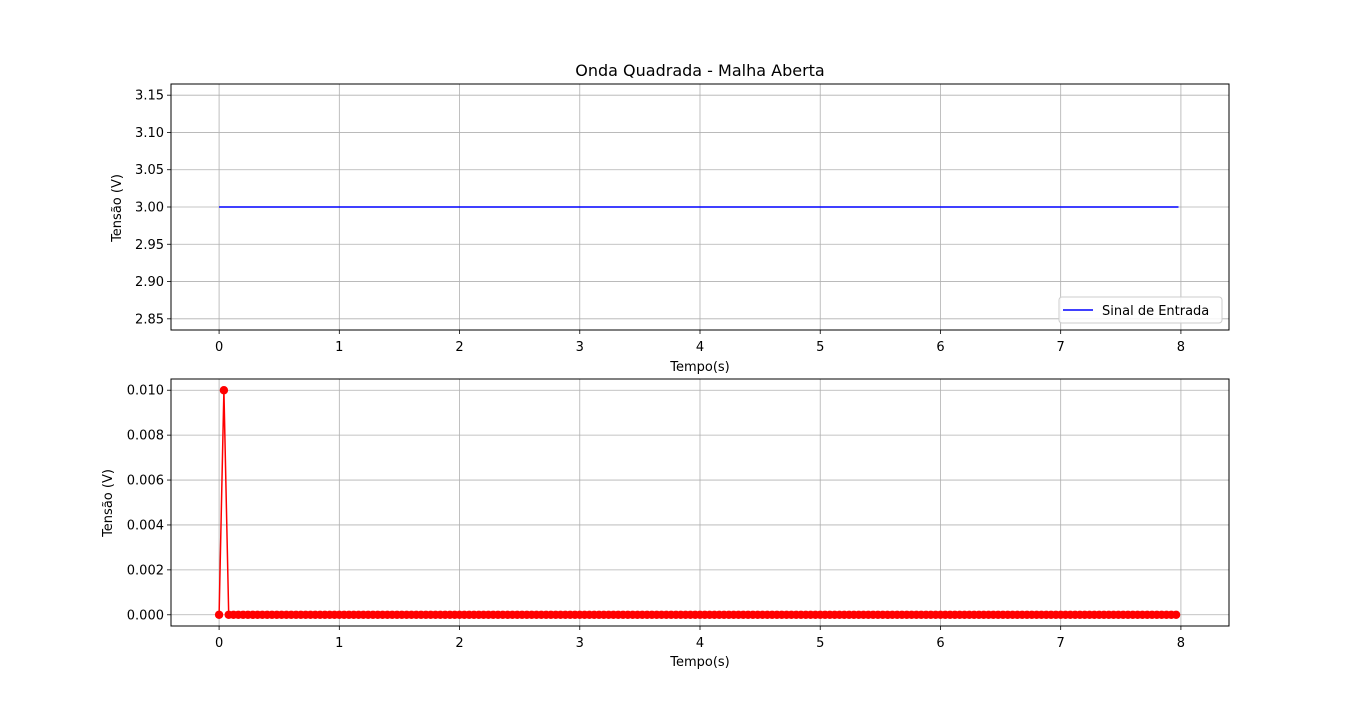  I want to click on bottom-plot-y-tick-label: 0.002, so click(145, 570).